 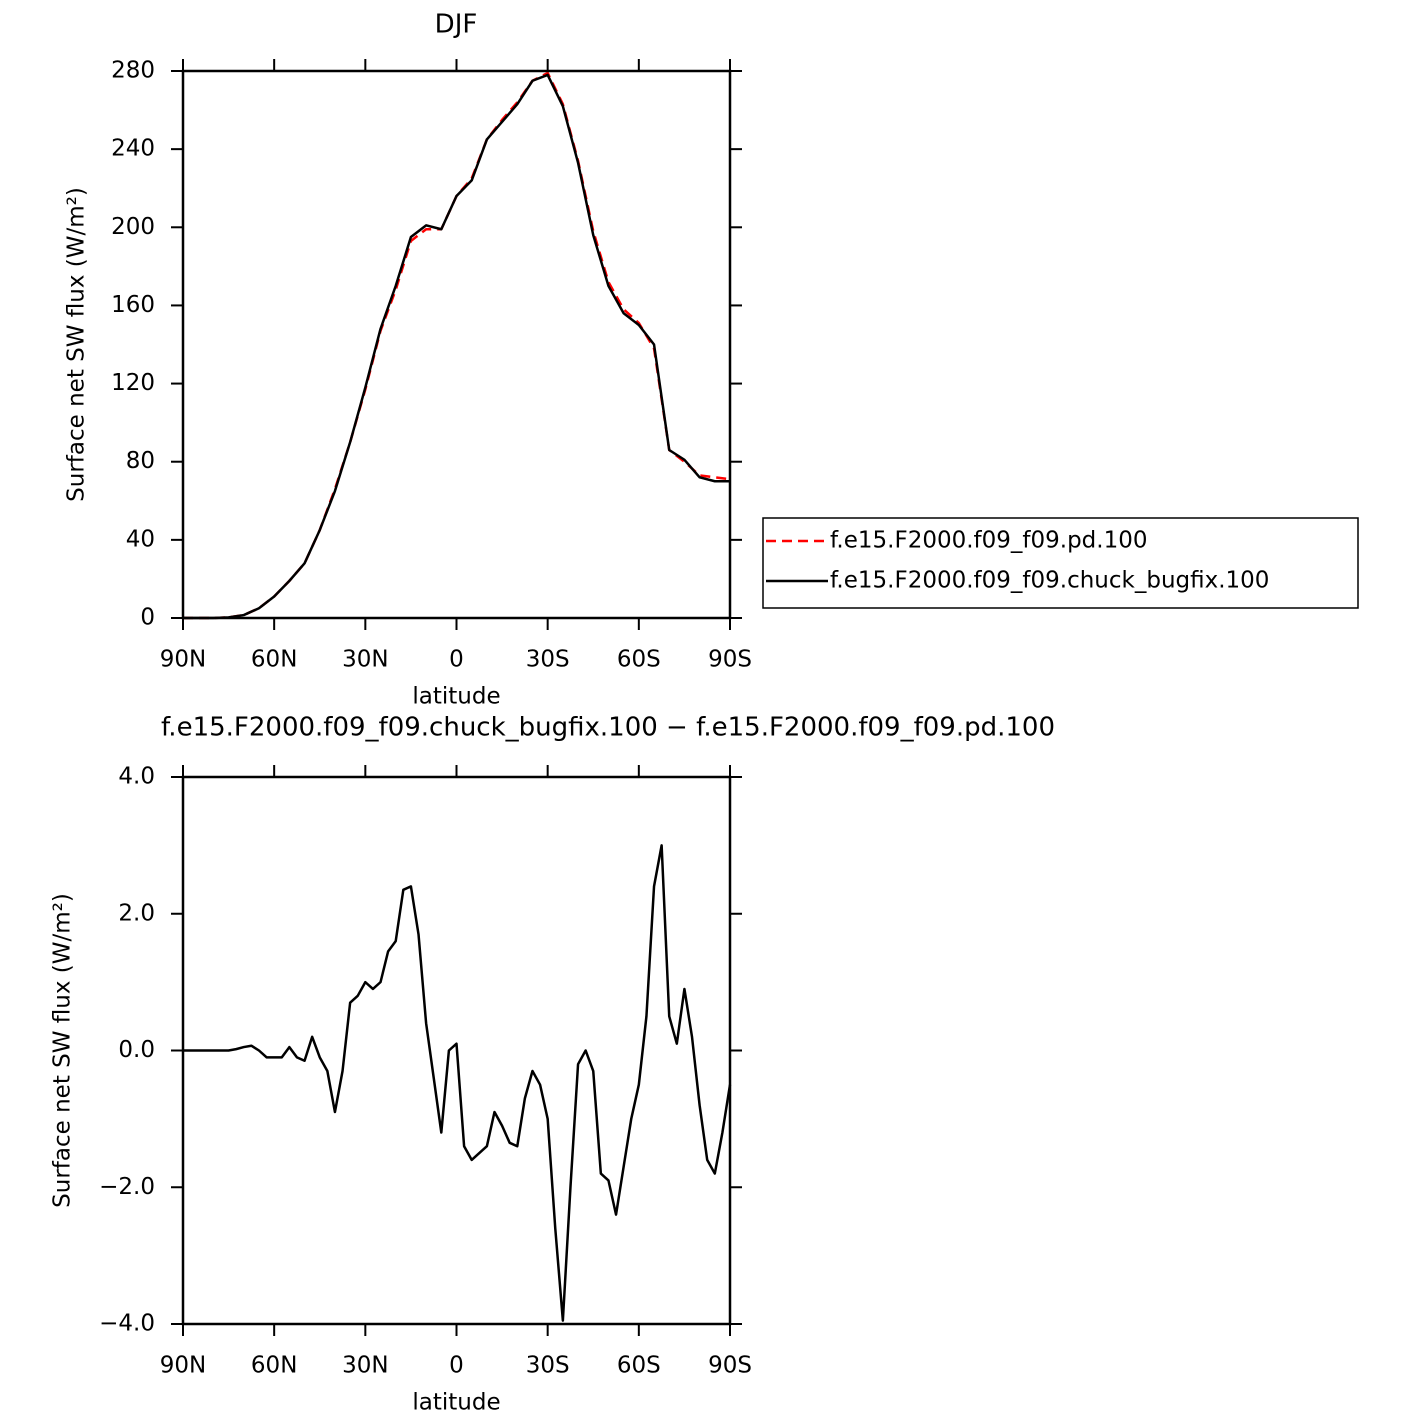 I want to click on legend-label: f.e15.F2000.f09_f09.pd.100, so click(x=989, y=541).